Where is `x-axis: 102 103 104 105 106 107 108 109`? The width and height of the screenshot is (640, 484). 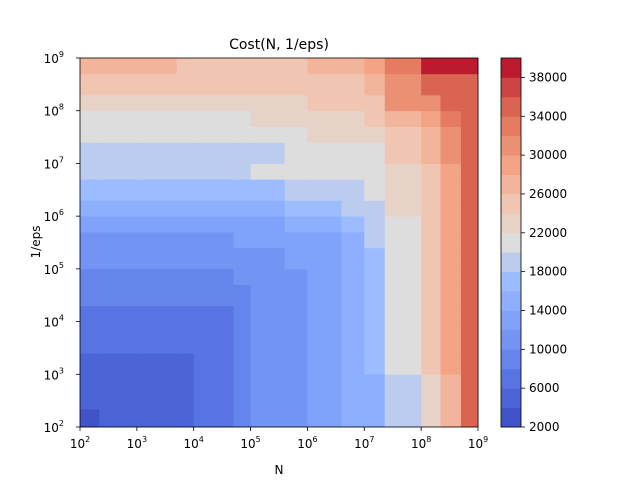 x-axis: 102 103 104 105 106 107 108 109 is located at coordinates (279, 439).